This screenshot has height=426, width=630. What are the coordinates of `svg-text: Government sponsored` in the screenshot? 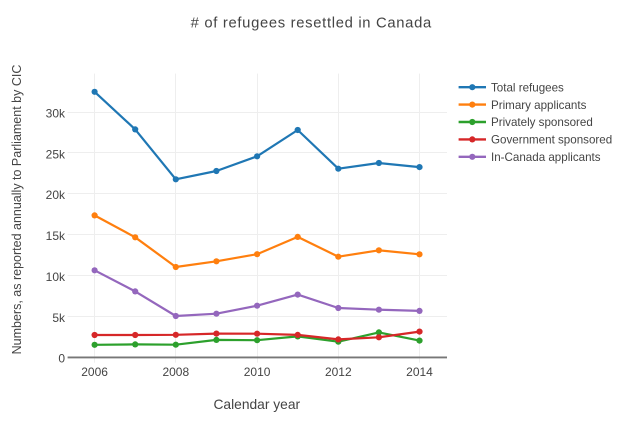 It's located at (551, 140).